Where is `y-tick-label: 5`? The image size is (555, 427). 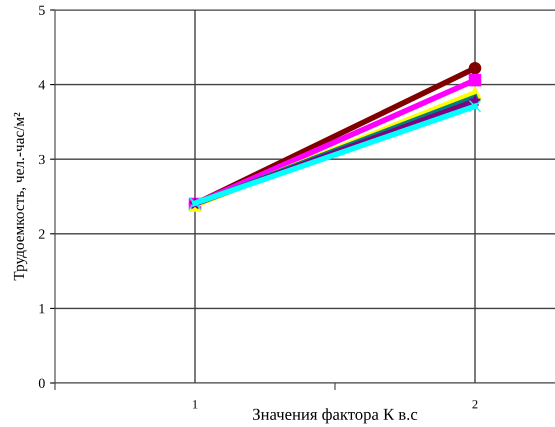
y-tick-label: 5 is located at coordinates (42, 10).